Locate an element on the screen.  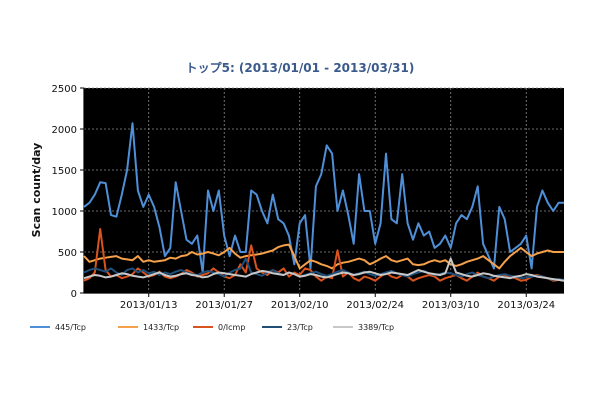
x-tick-label: 2013/02/10 is located at coordinates (300, 305).